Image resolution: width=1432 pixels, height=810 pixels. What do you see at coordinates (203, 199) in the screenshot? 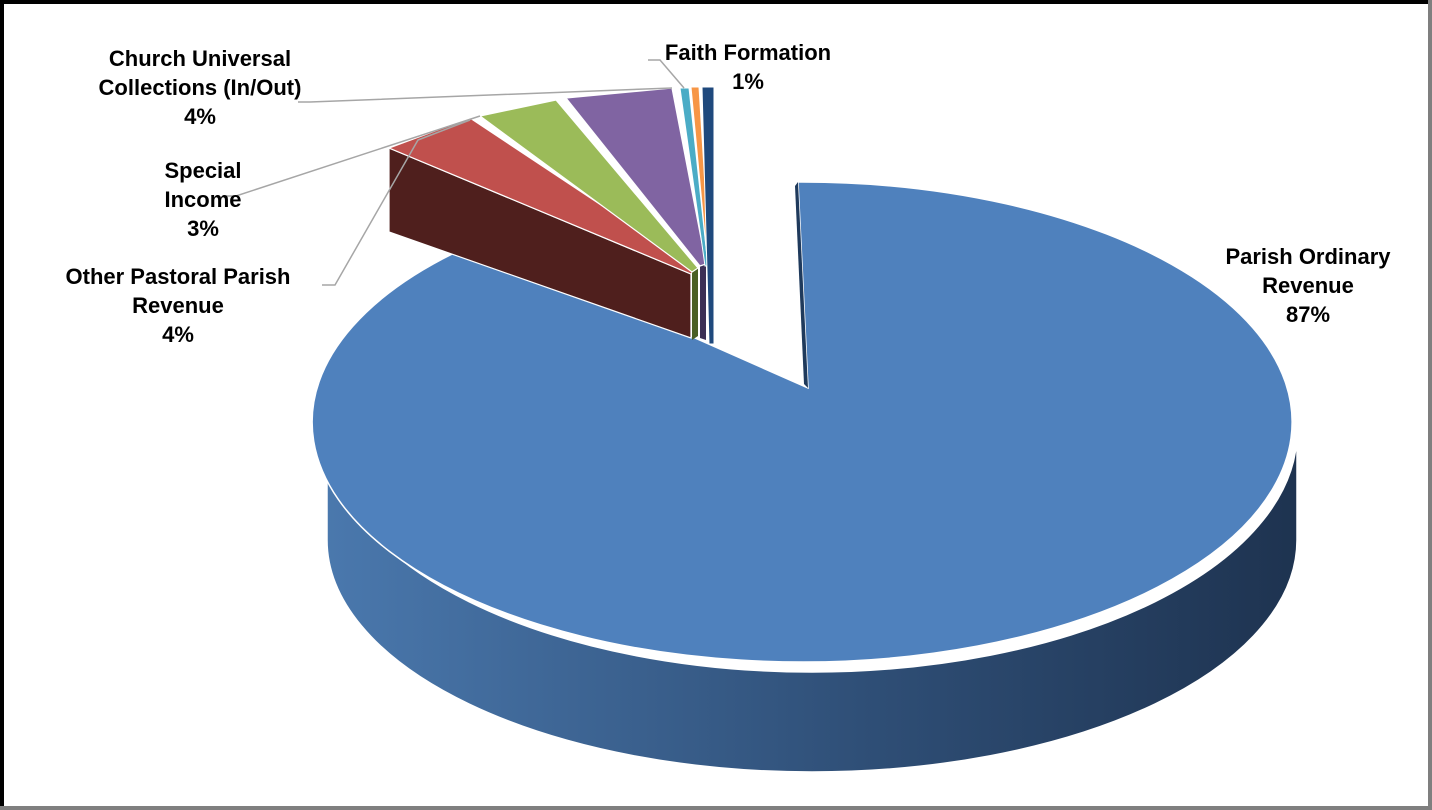
I see `label-special-income: Special Income 3%` at bounding box center [203, 199].